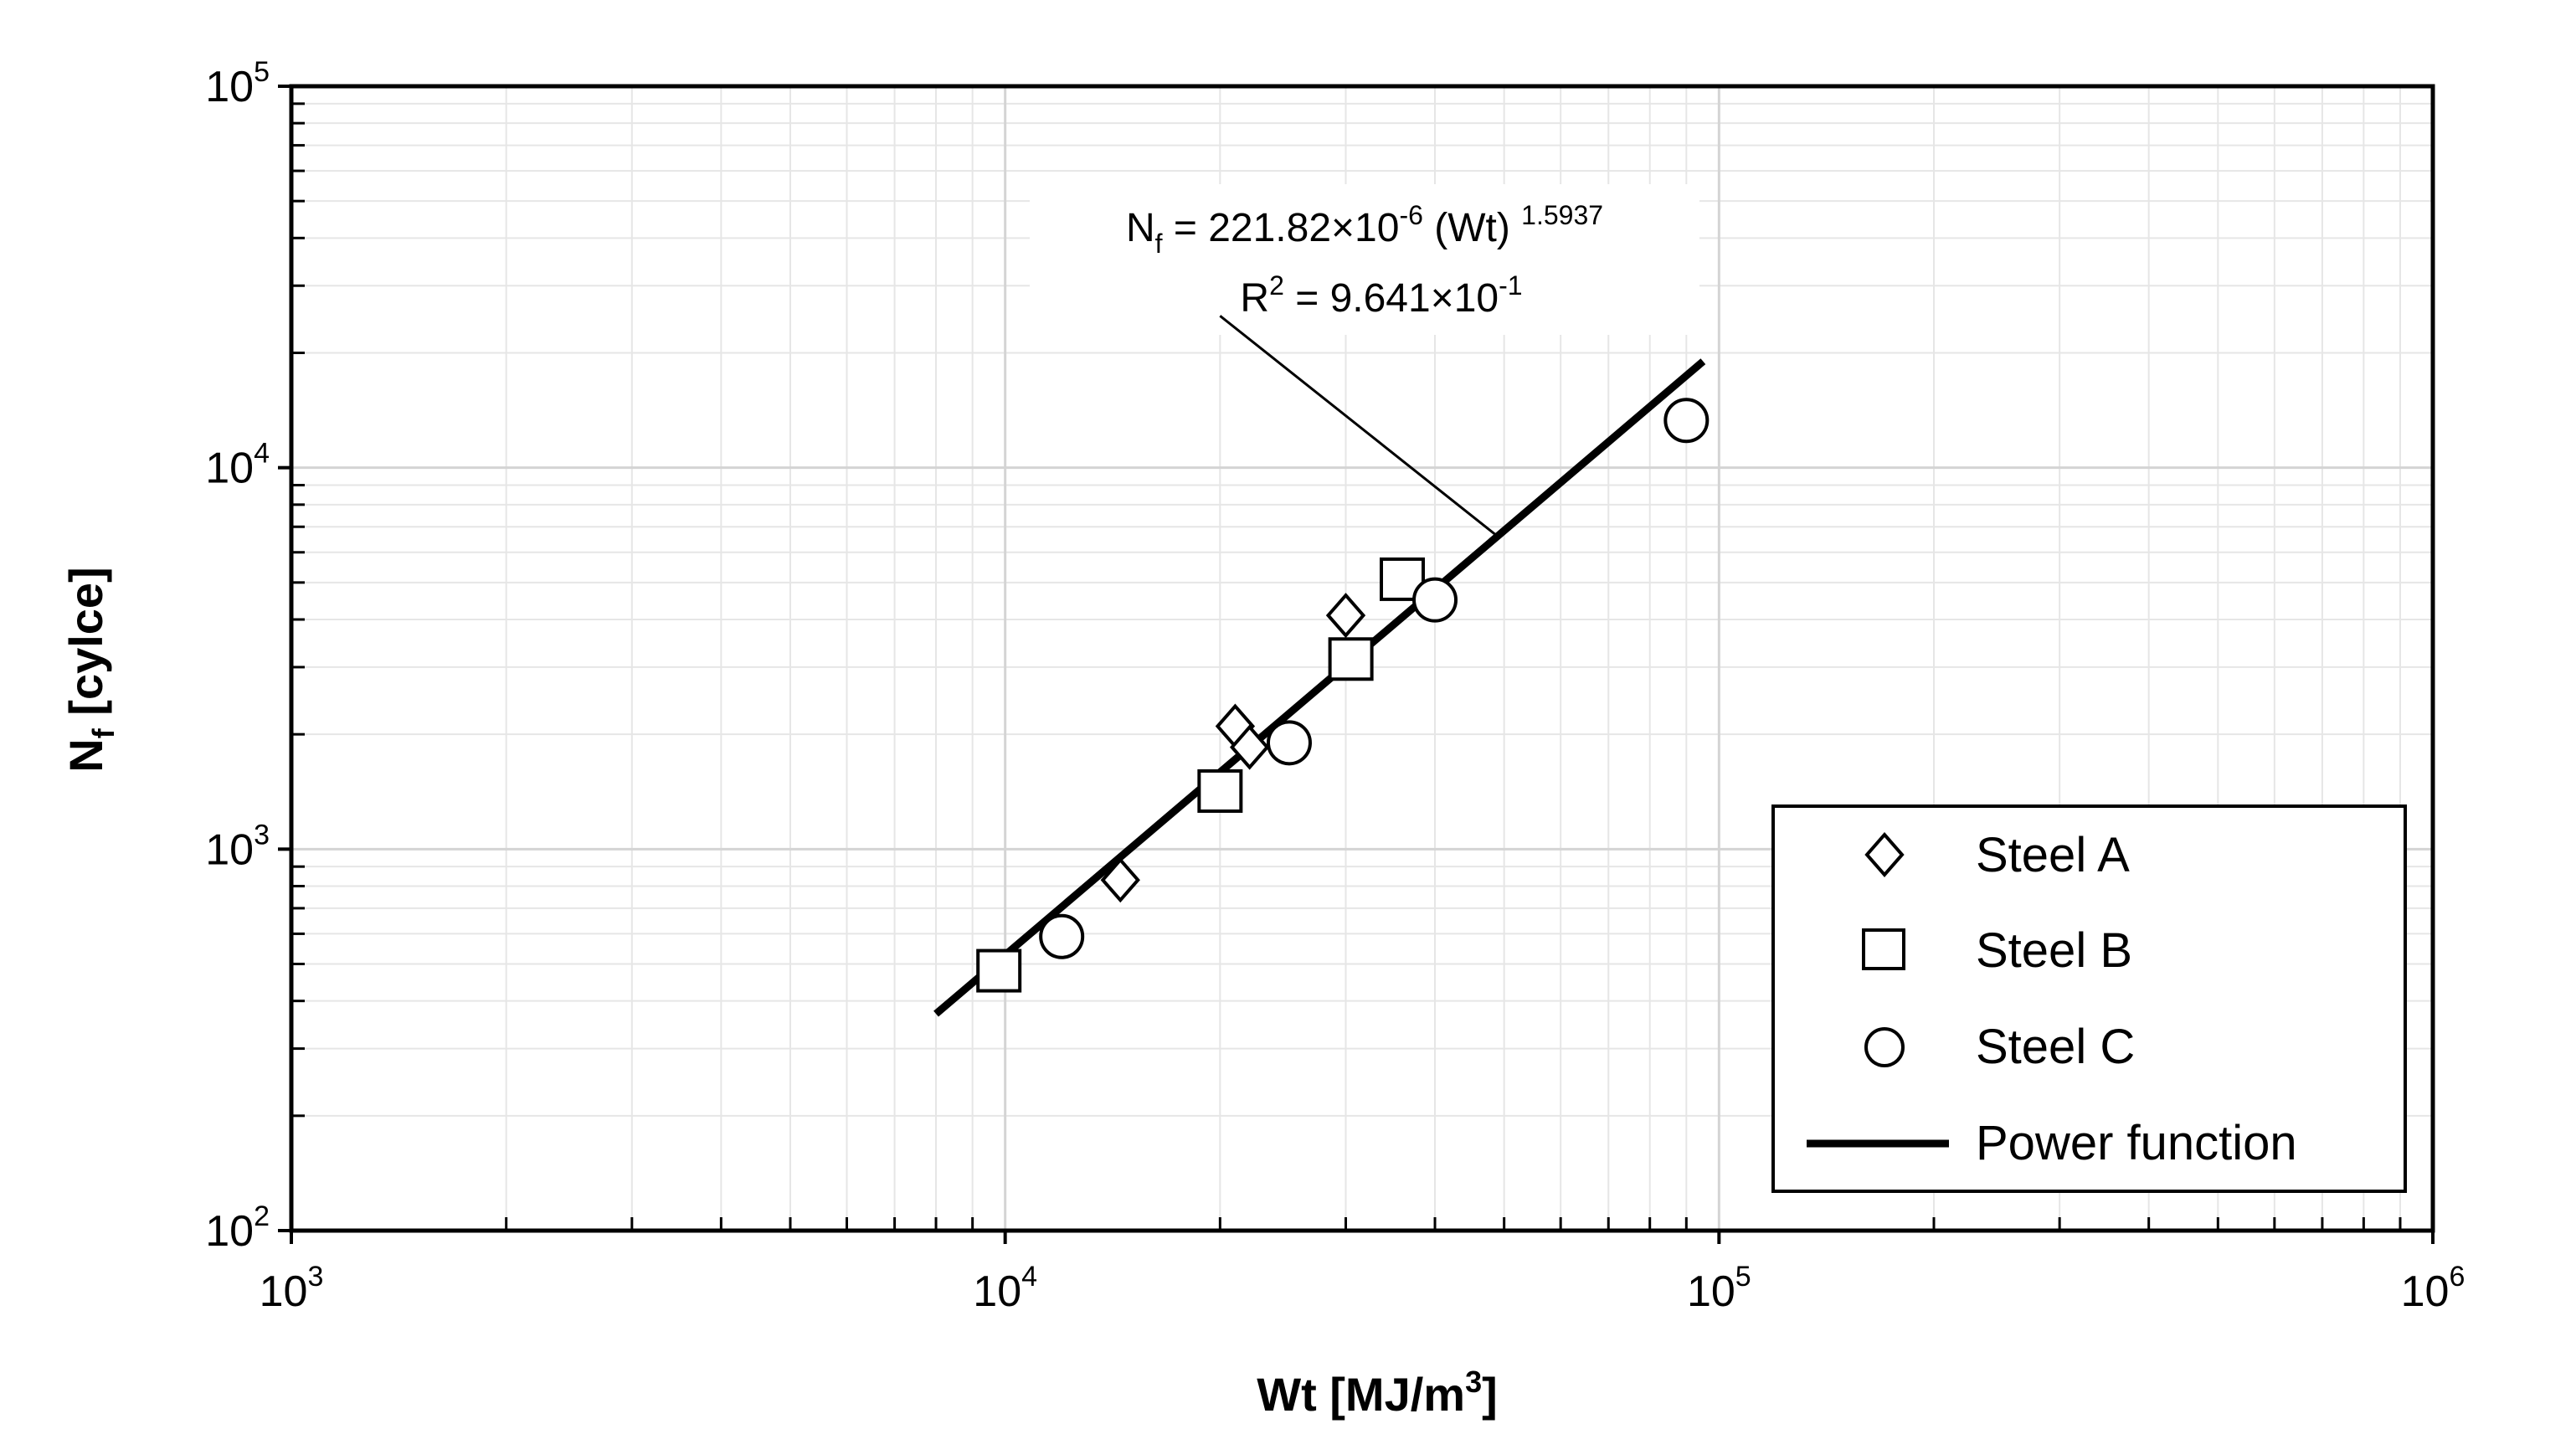 The image size is (2576, 1429). What do you see at coordinates (1378, 1393) in the screenshot?
I see `x-axis-title: Wt [MJ/m3]` at bounding box center [1378, 1393].